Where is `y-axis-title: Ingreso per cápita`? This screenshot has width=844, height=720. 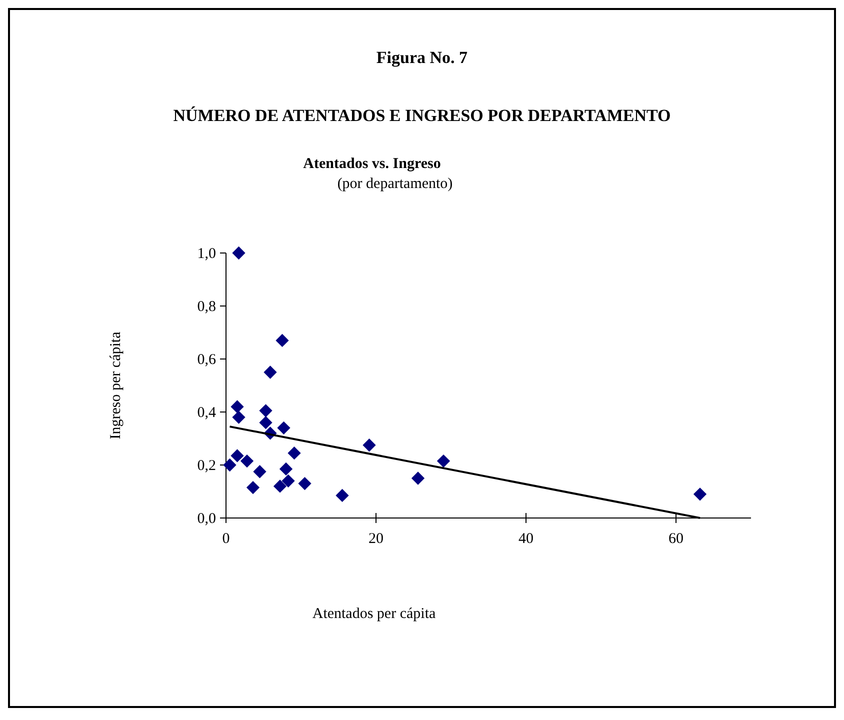
y-axis-title: Ingreso per cápita is located at coordinates (116, 385).